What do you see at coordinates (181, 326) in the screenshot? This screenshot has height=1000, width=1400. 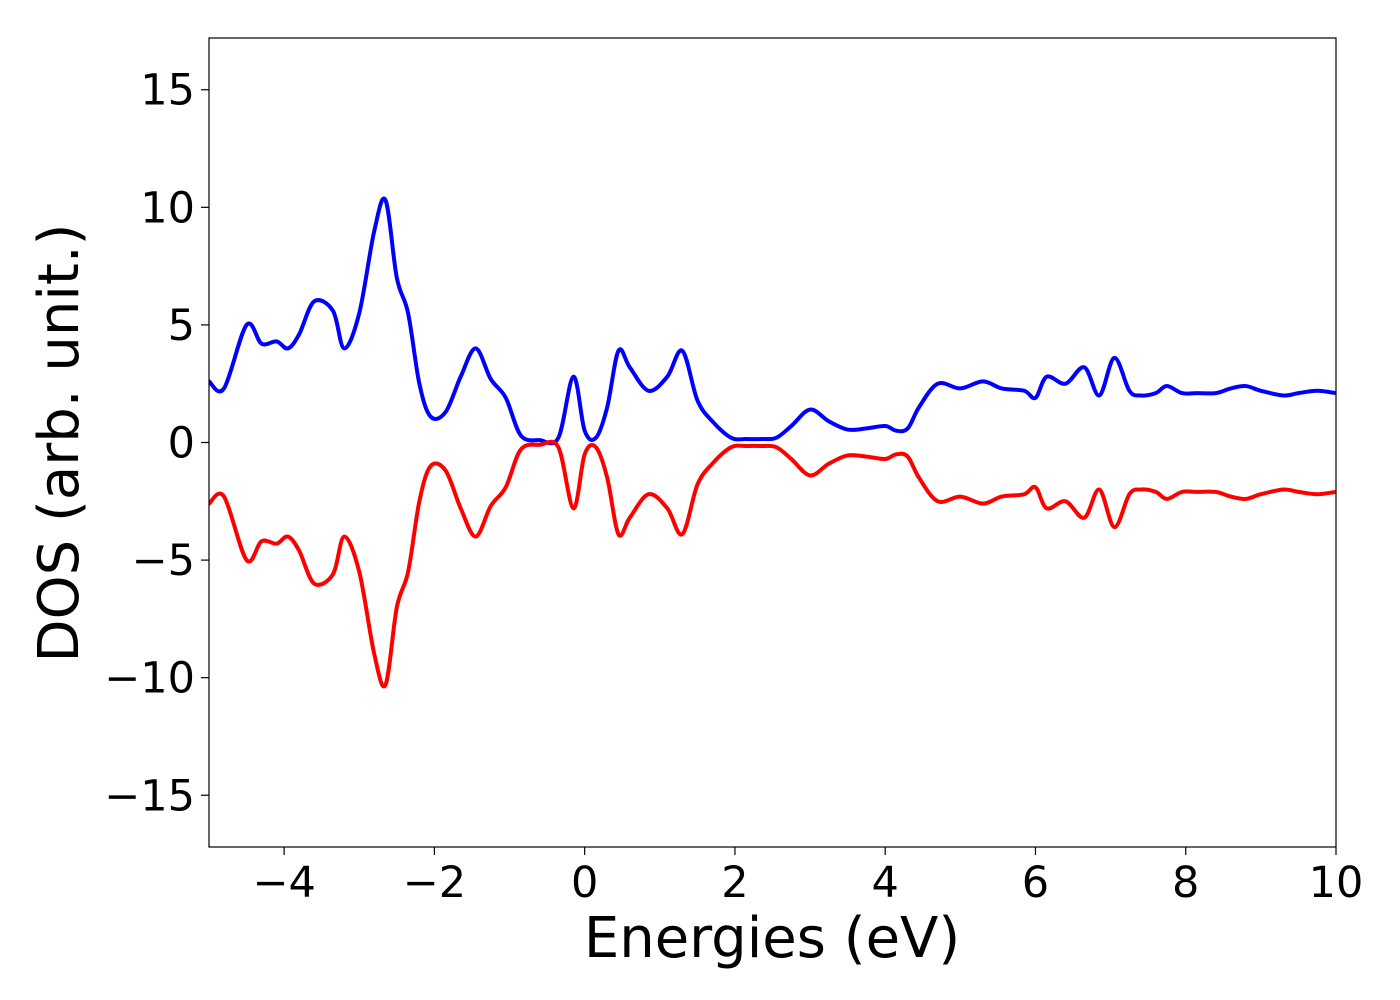 I see `y-tick-label: 5` at bounding box center [181, 326].